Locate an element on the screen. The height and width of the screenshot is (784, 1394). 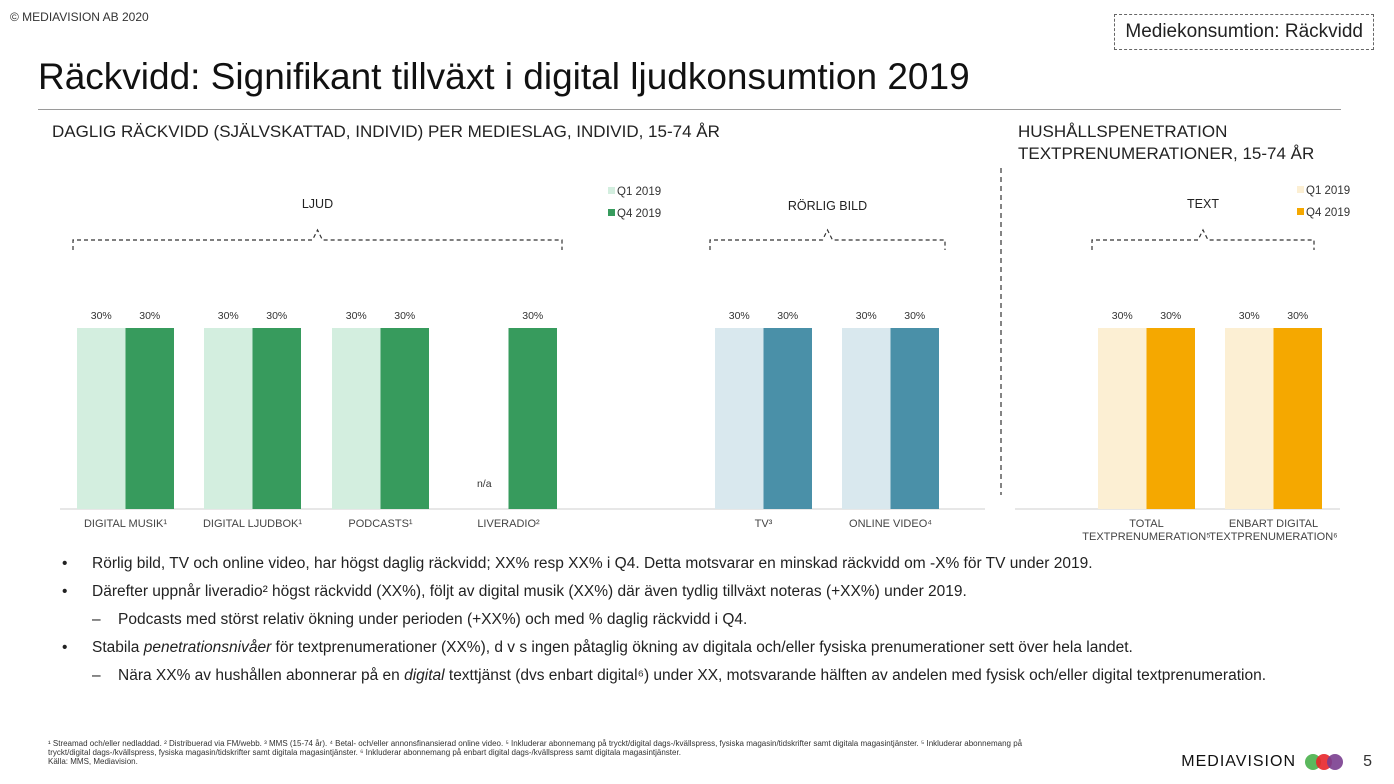
group-label: TEXT is located at coordinates (1203, 204).